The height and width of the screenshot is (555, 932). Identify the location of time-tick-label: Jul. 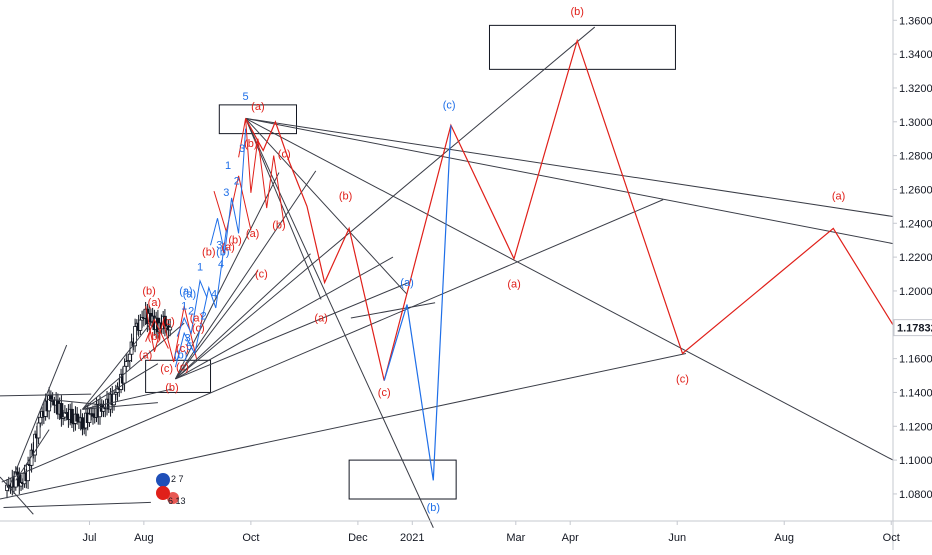
(89, 538).